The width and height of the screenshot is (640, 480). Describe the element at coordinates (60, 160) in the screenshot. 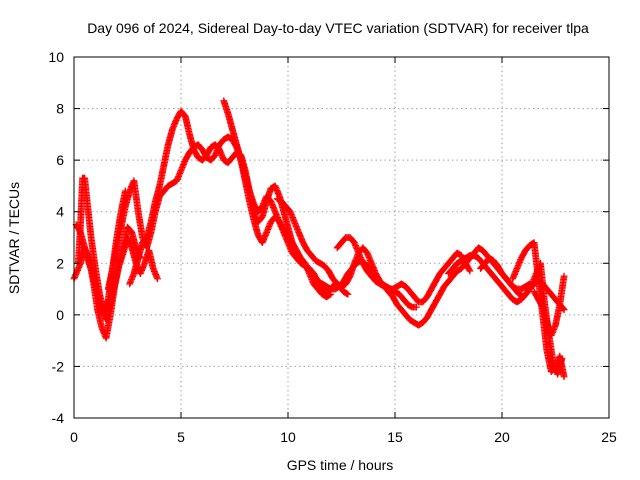

I see `y-tick-label: 6` at that location.